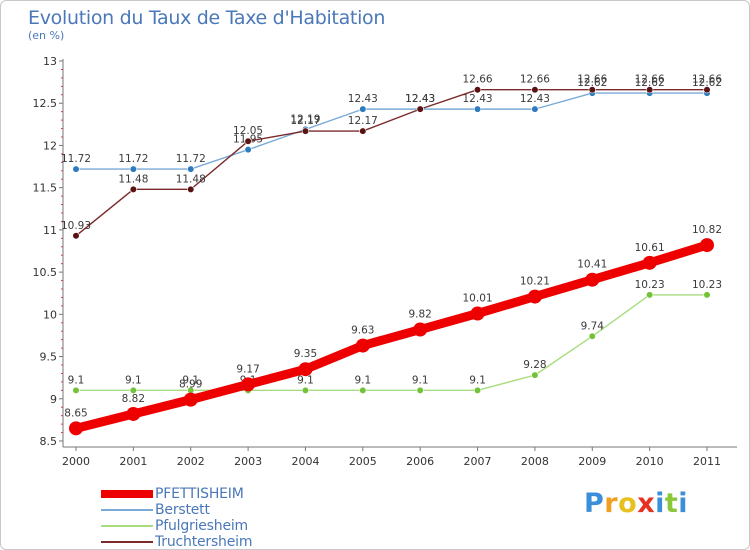 This screenshot has height=550, width=750. I want to click on x-tick-label: 2001, so click(133, 461).